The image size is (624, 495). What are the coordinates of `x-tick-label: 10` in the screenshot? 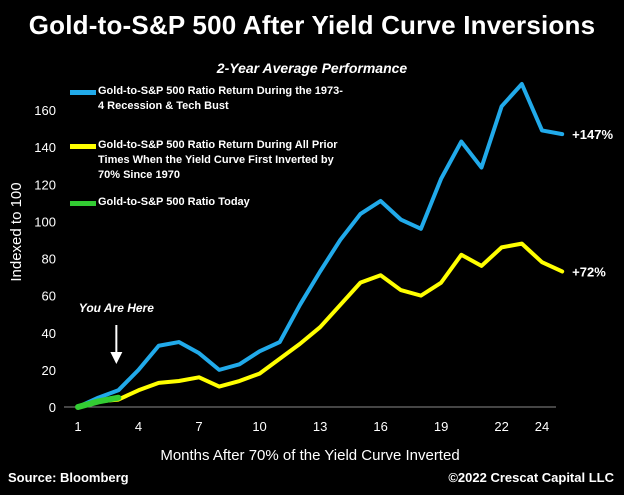 It's located at (259, 426).